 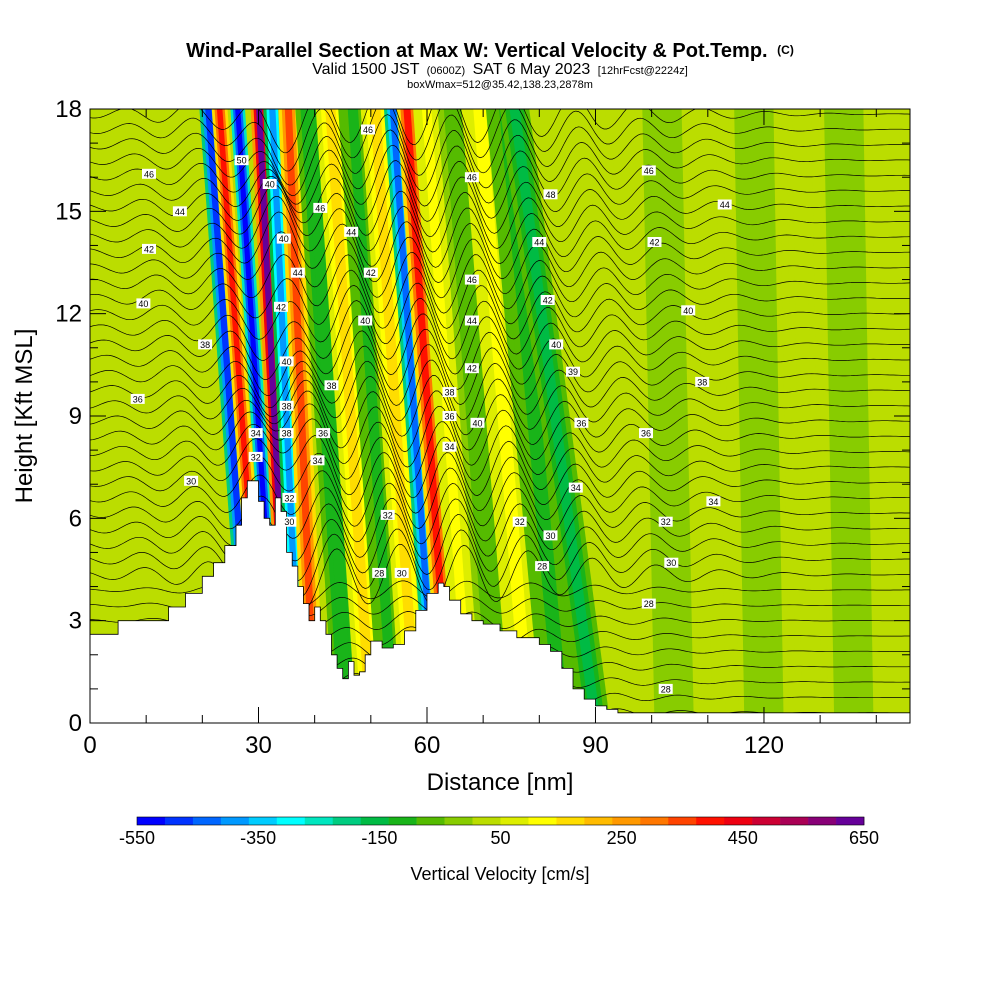 What do you see at coordinates (500, 782) in the screenshot?
I see `x-axis-label: Distance [nm]` at bounding box center [500, 782].